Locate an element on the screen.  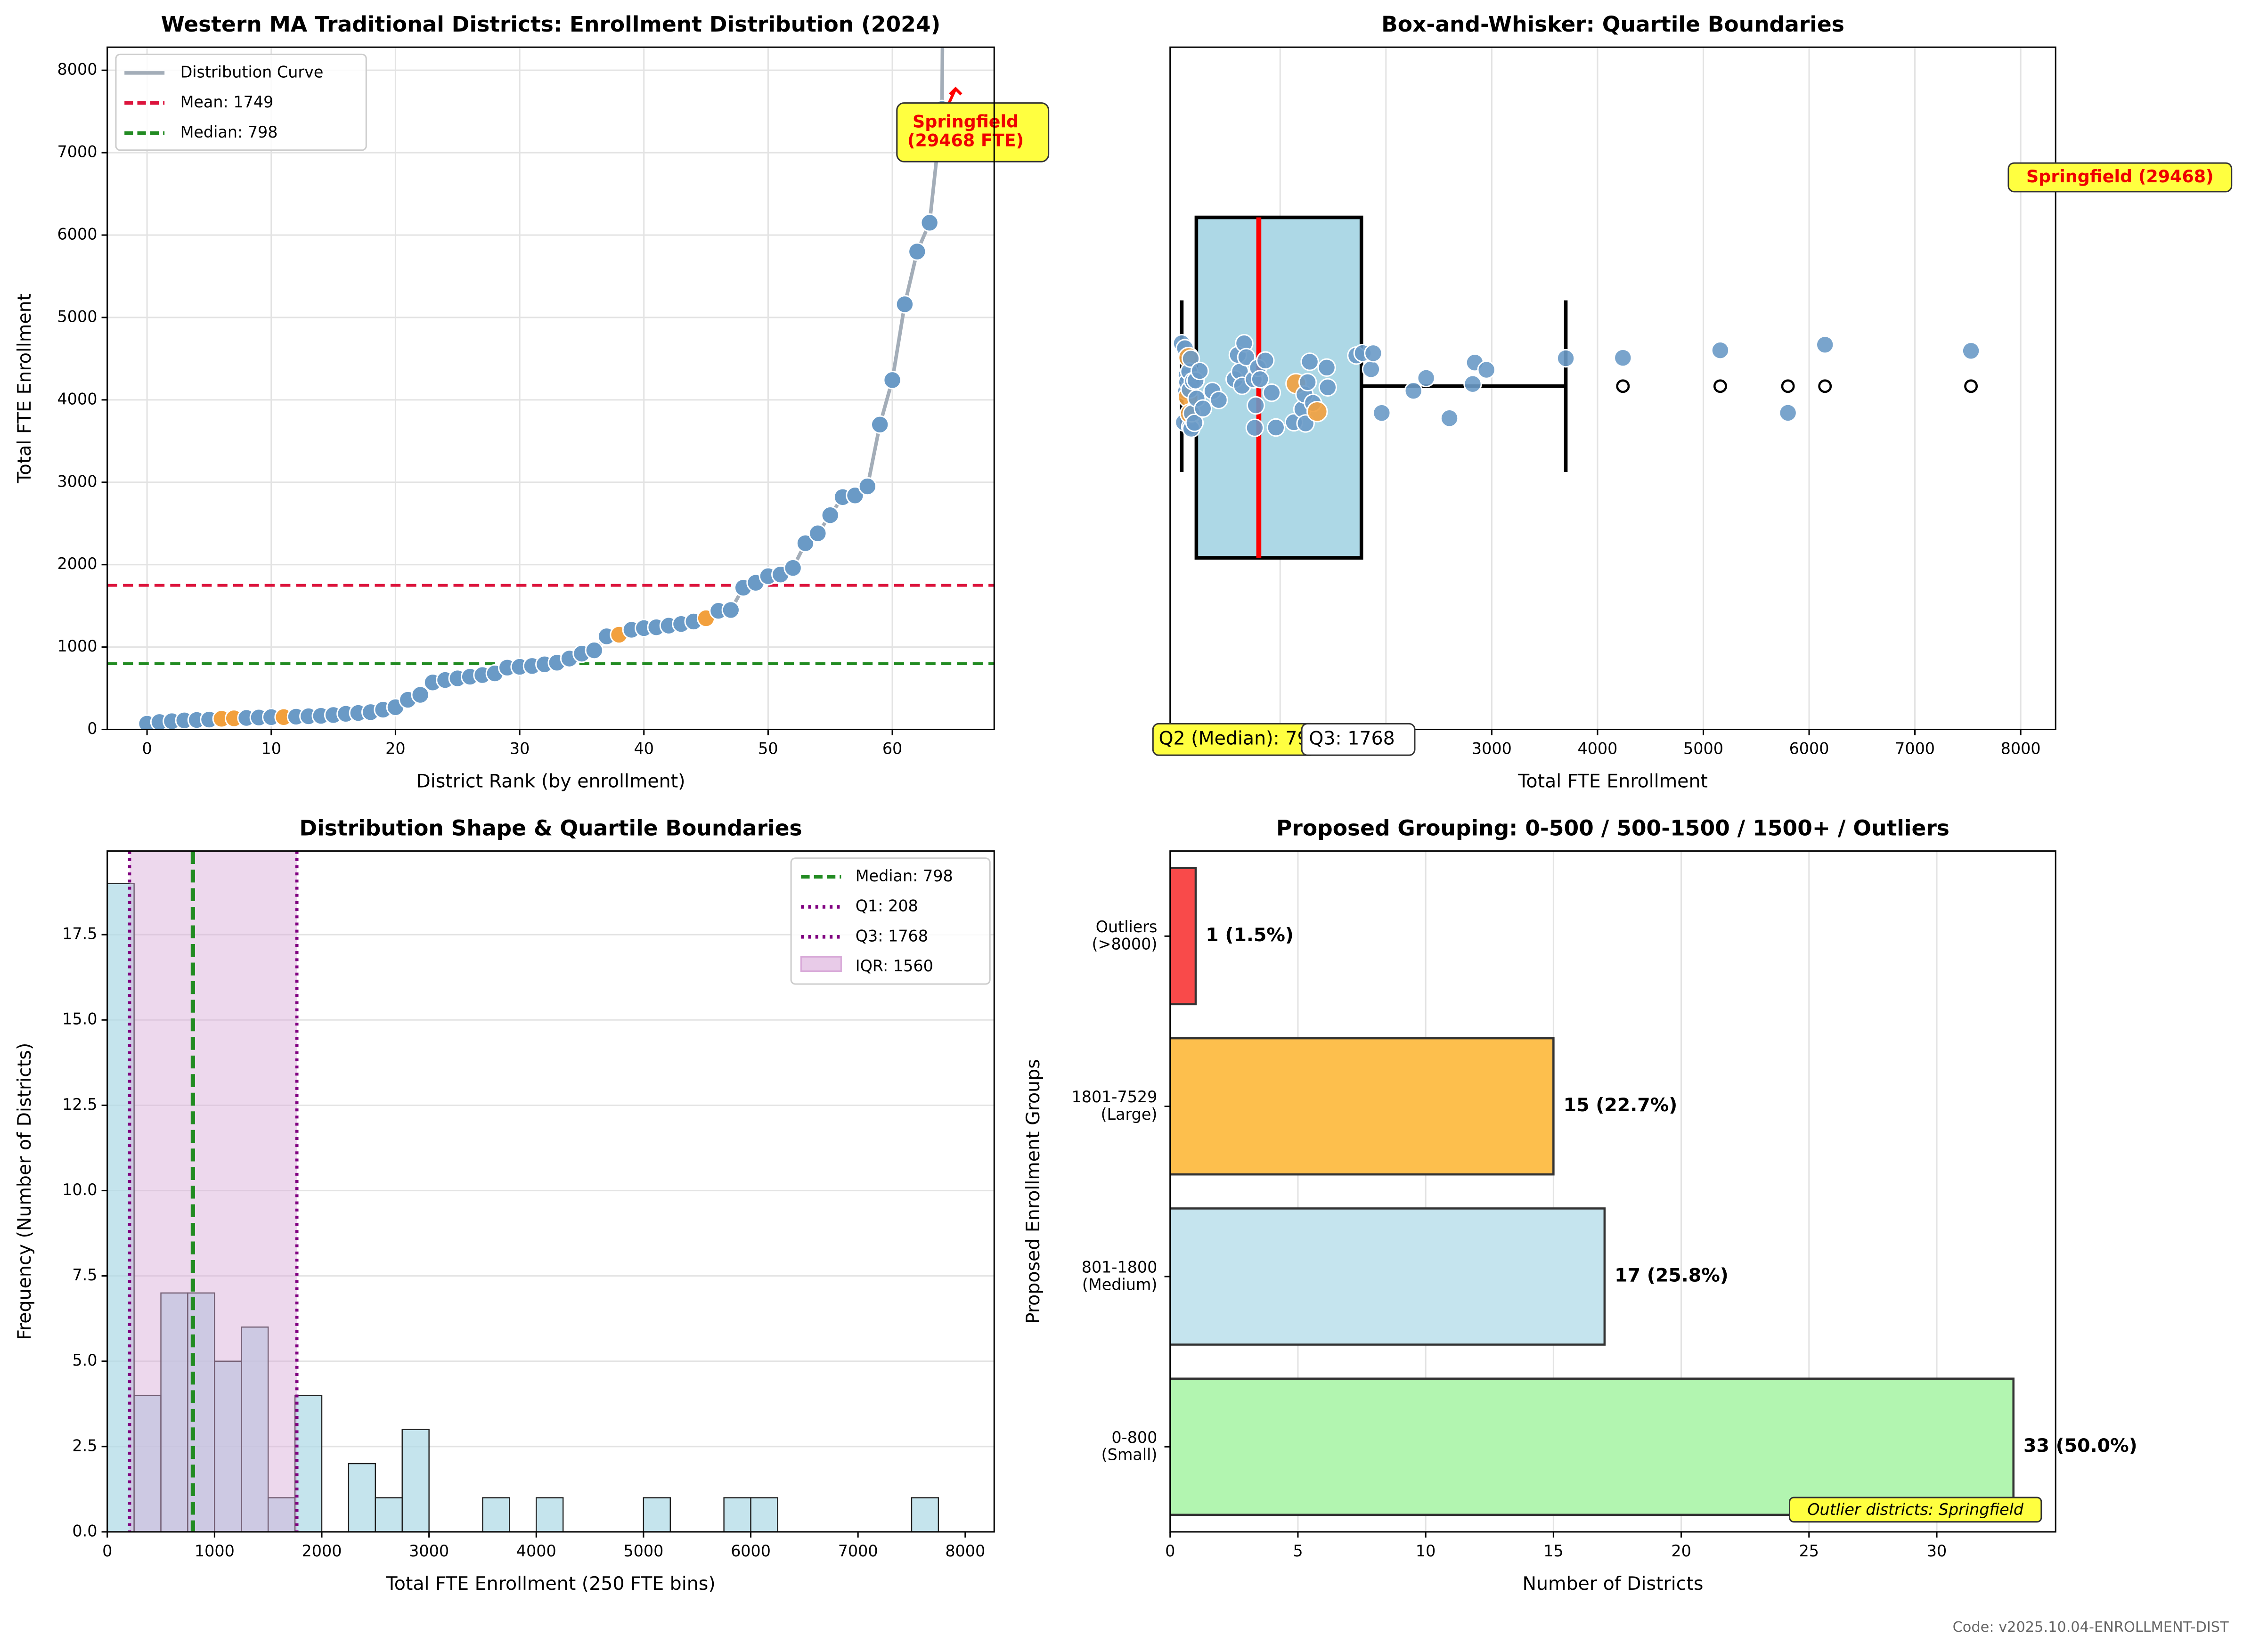
y-tick-label: 801-1800 (Medium) is located at coordinates (1120, 1276).